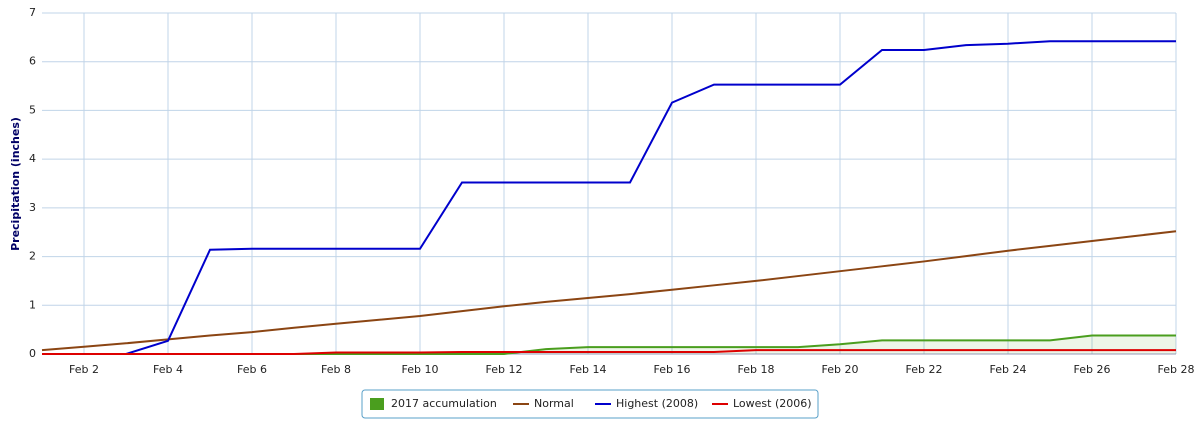  I want to click on x-tick-label: Feb 4, so click(168, 369).